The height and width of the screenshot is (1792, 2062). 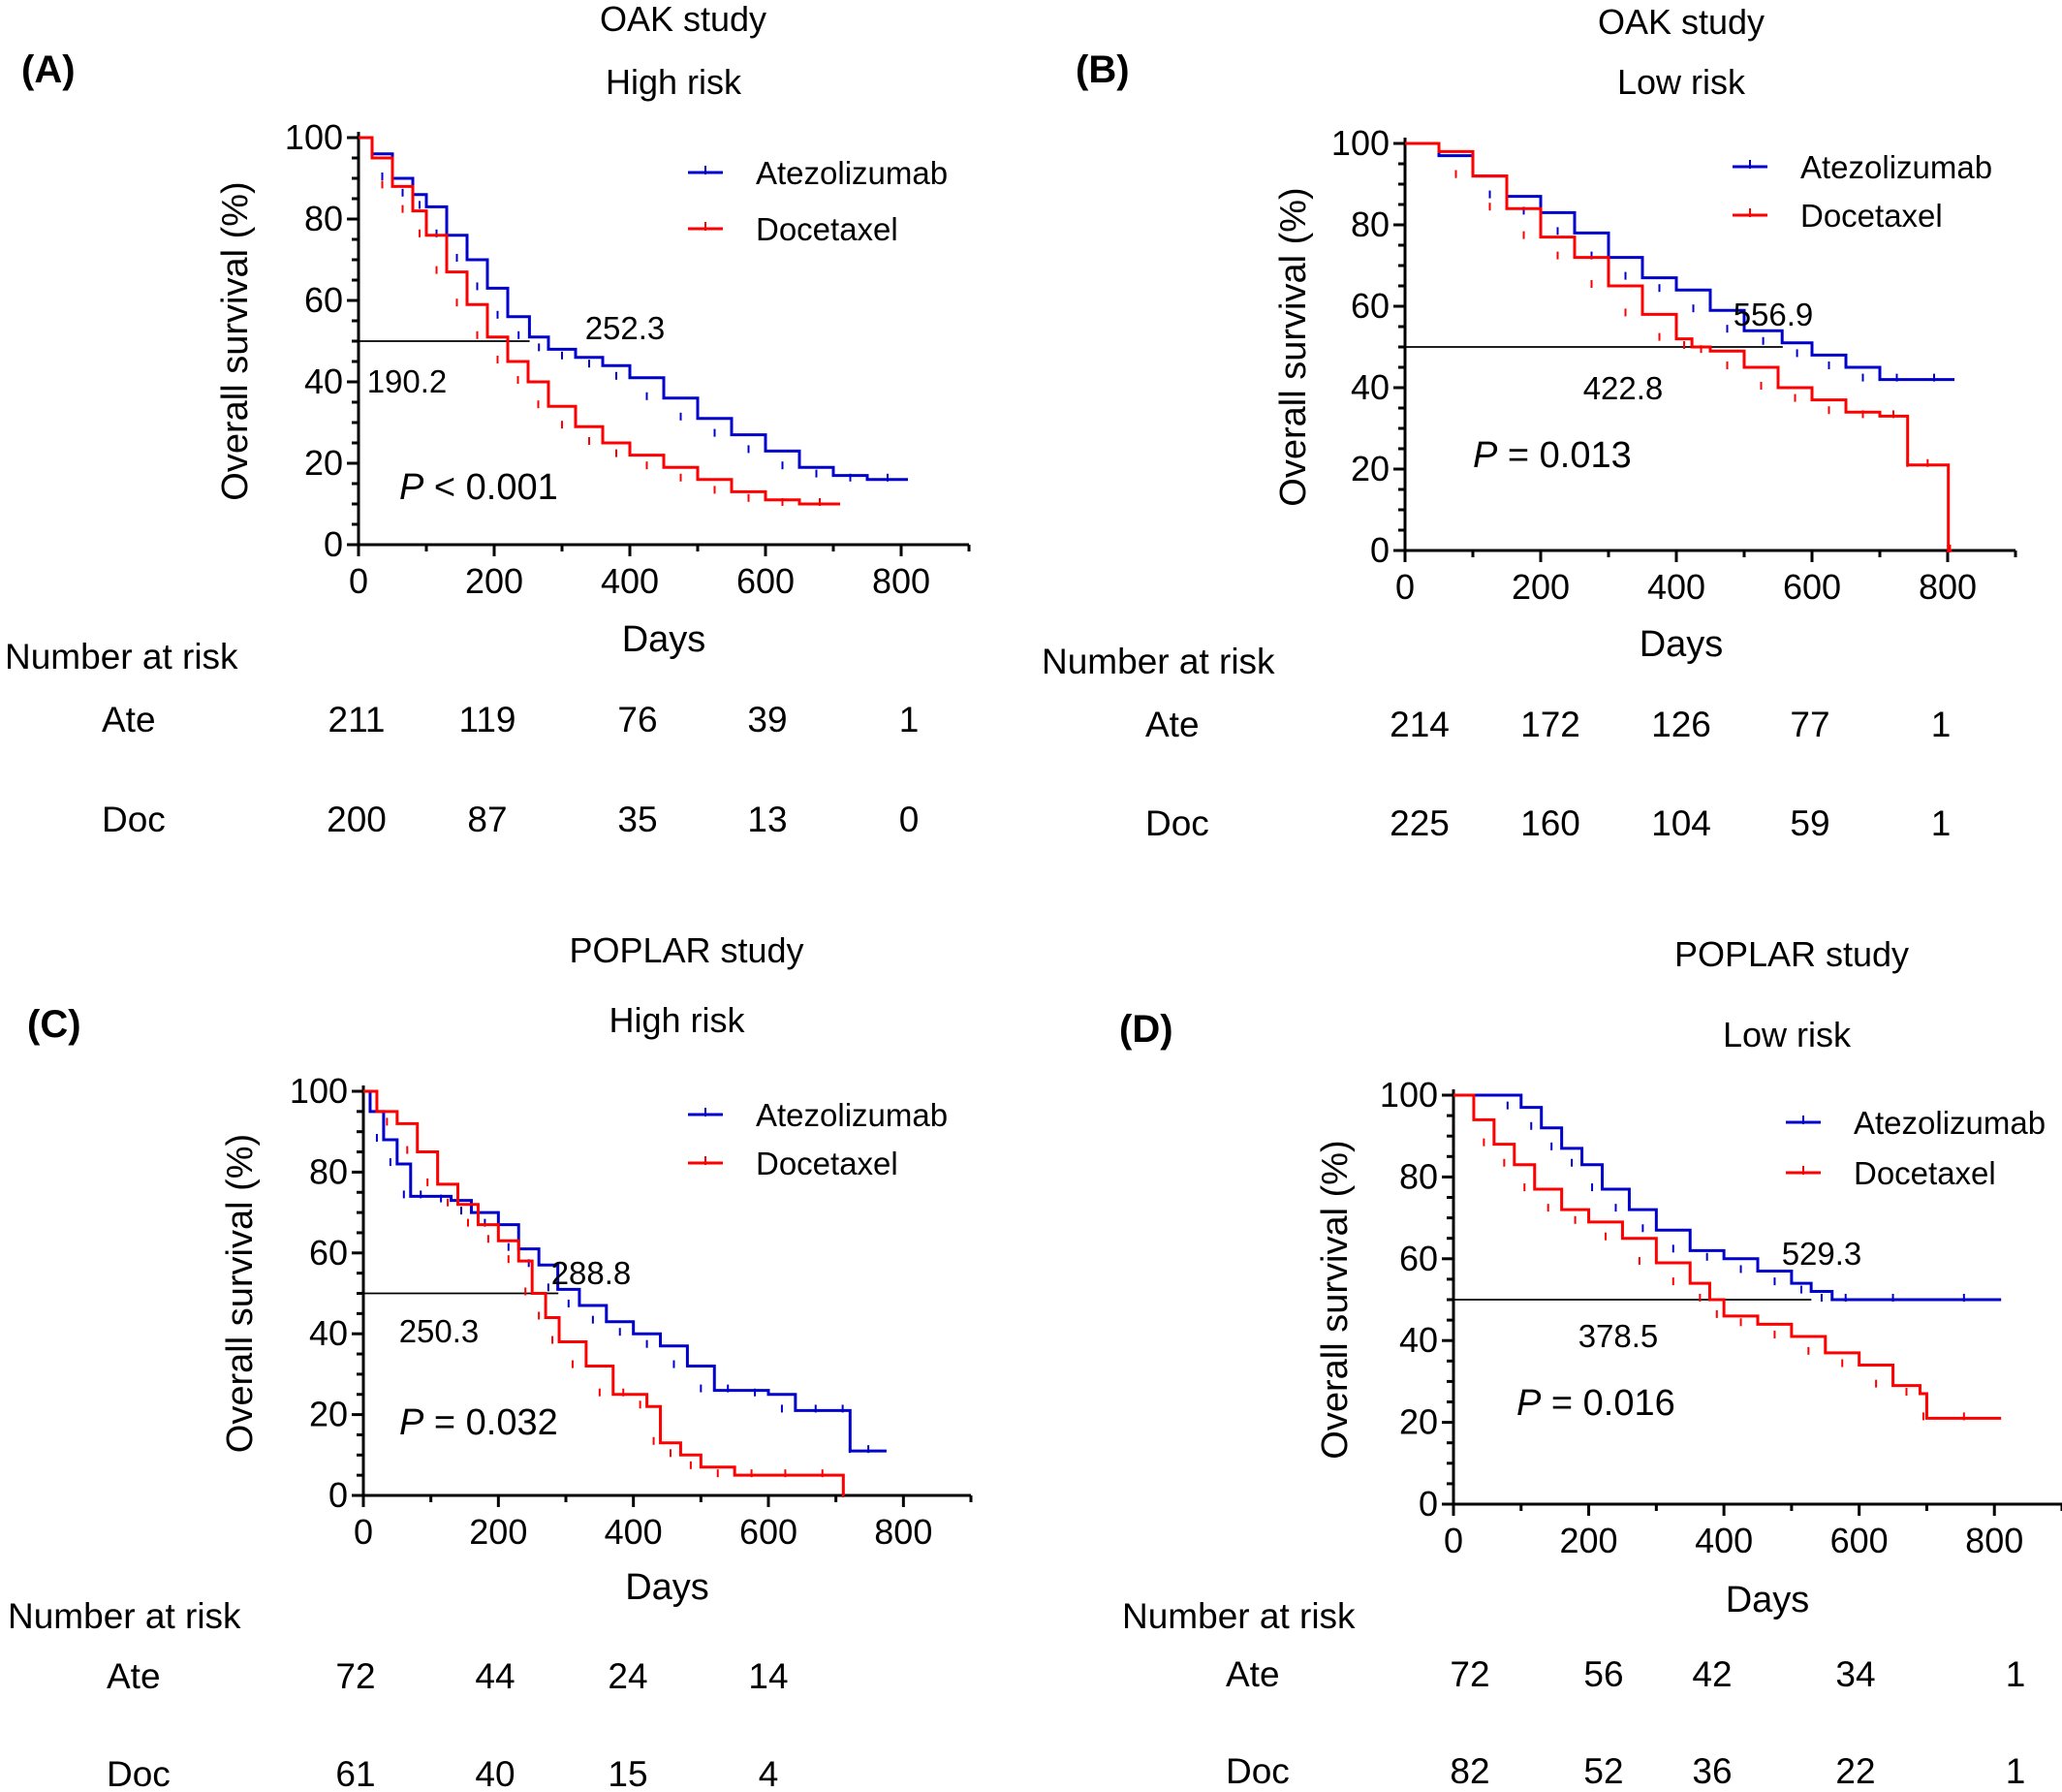 I want to click on median-label: 556.9, so click(x=1774, y=314).